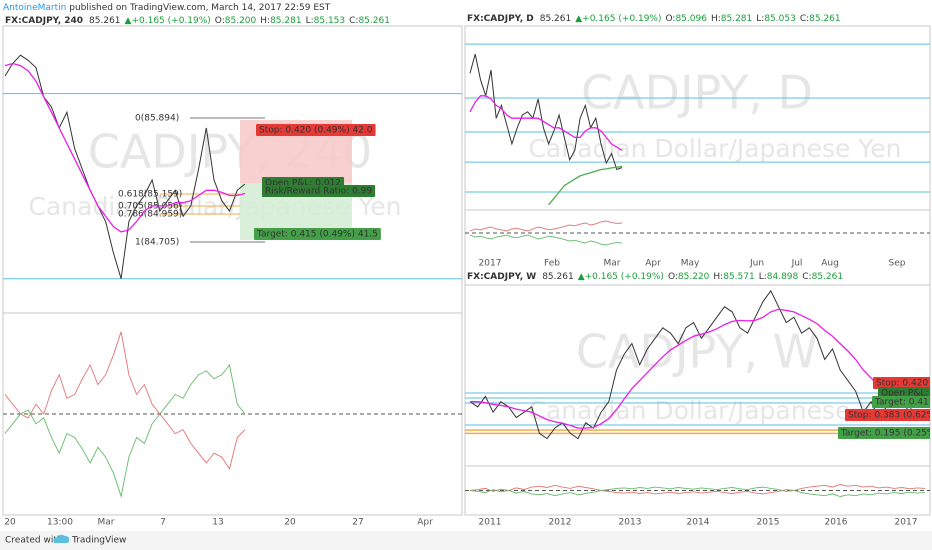 Image resolution: width=932 pixels, height=550 pixels. Describe the element at coordinates (697, 93) in the screenshot. I see `watermark-symbol: CADJPY, D` at that location.